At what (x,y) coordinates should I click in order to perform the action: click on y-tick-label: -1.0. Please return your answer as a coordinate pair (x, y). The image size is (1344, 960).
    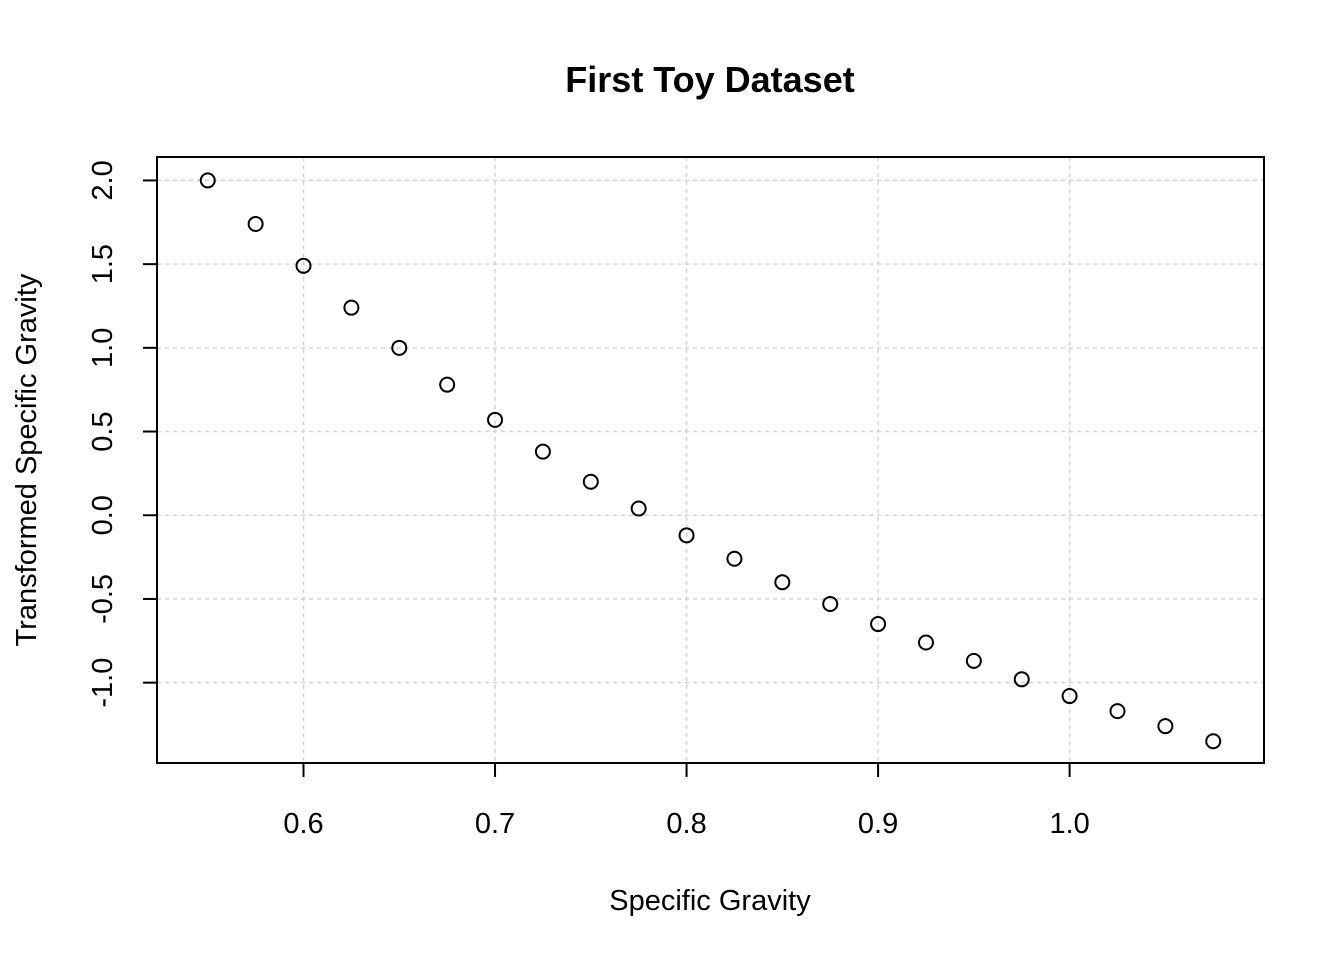
    Looking at the image, I should click on (103, 683).